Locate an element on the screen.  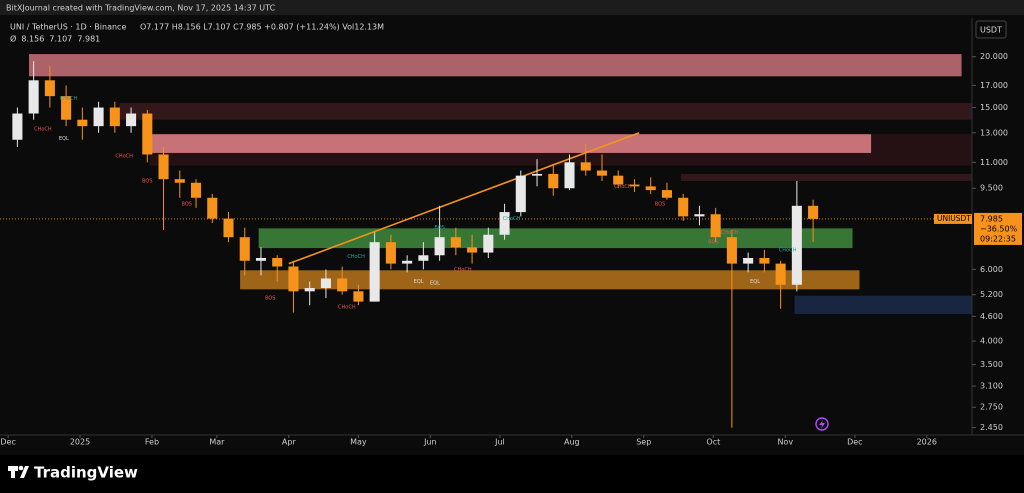
y-tick-label: 5.200 is located at coordinates (991, 294).